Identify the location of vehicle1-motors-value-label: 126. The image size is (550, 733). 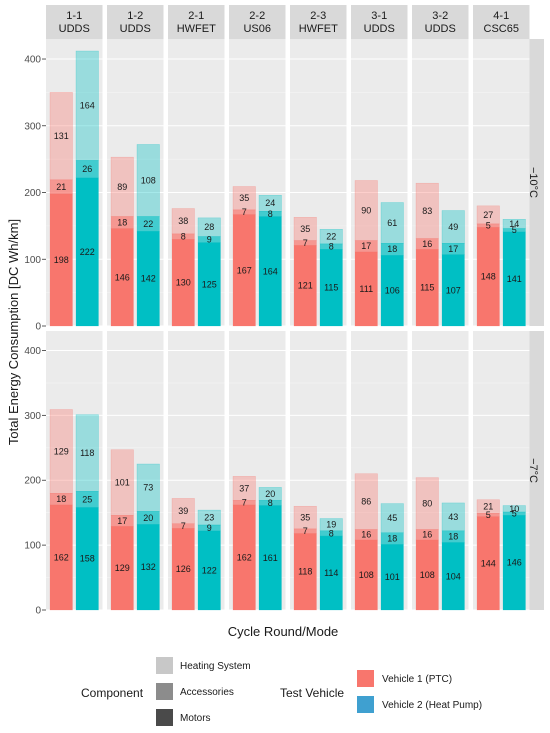
(183, 569).